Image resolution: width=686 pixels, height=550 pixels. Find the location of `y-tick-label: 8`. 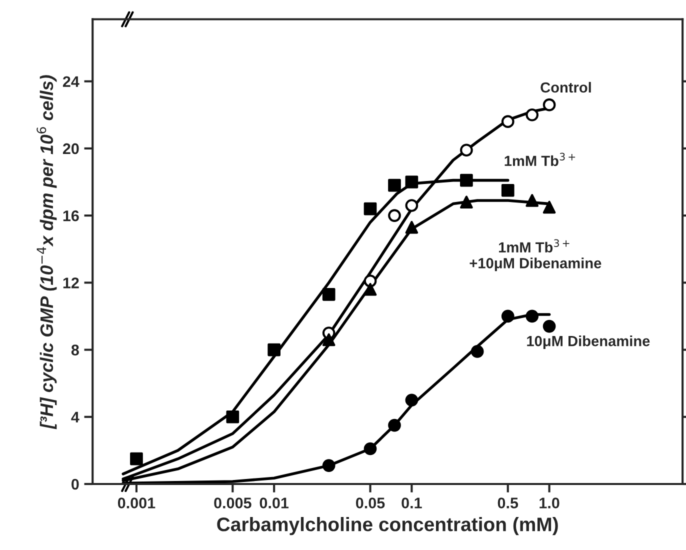

y-tick-label: 8 is located at coordinates (75, 350).